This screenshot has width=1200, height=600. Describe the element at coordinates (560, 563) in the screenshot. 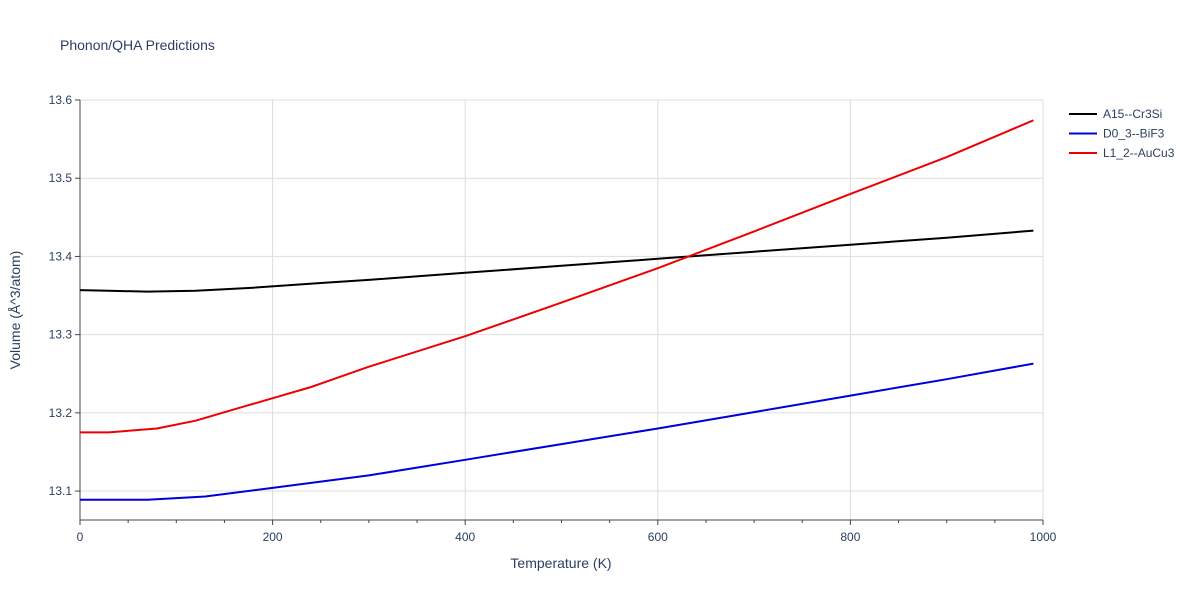

I see `x-axis-title: Temperature (K)` at that location.